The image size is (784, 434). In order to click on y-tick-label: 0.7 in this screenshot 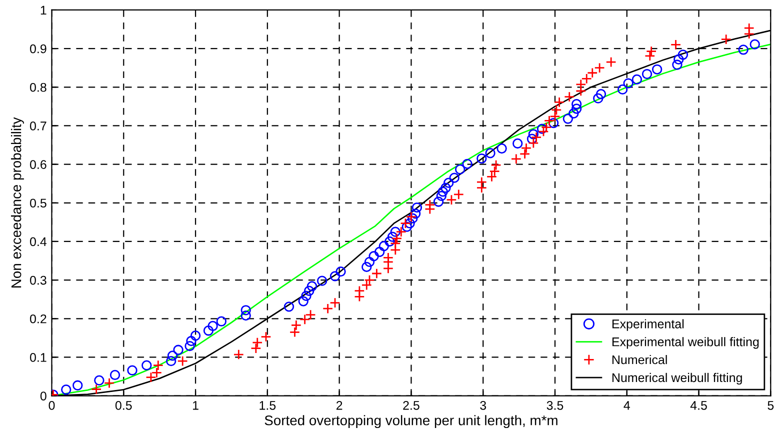, I will do `click(38, 126)`.